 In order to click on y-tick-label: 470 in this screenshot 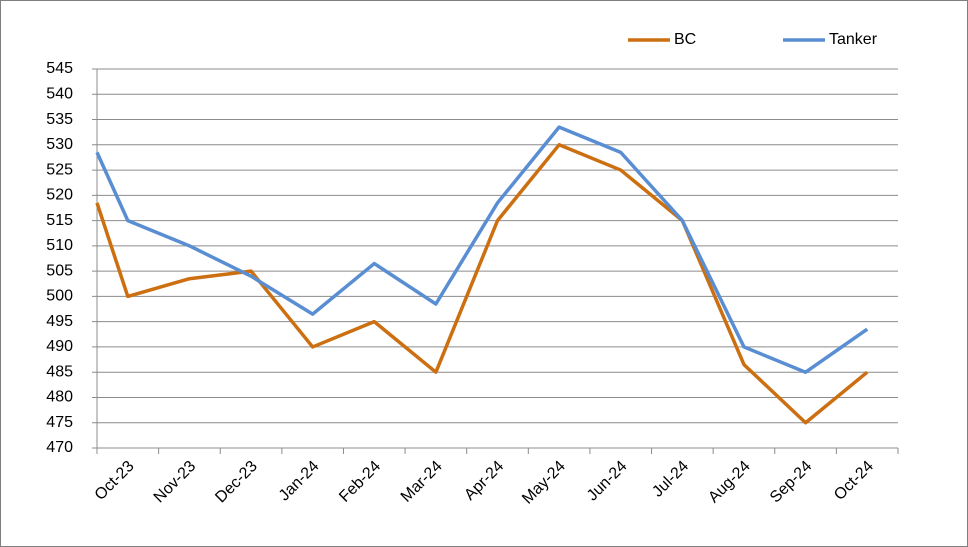, I will do `click(59, 447)`.